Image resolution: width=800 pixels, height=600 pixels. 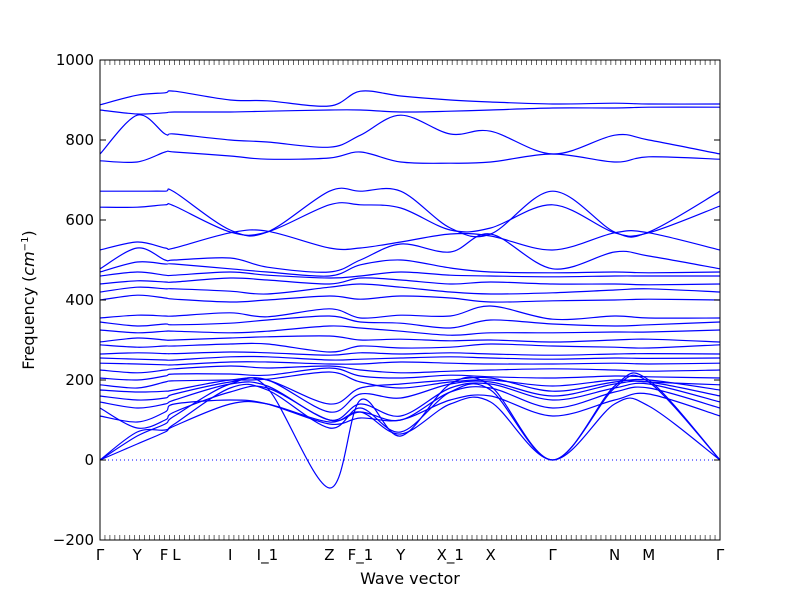 What do you see at coordinates (410, 578) in the screenshot?
I see `x-axis-title: Wave vector` at bounding box center [410, 578].